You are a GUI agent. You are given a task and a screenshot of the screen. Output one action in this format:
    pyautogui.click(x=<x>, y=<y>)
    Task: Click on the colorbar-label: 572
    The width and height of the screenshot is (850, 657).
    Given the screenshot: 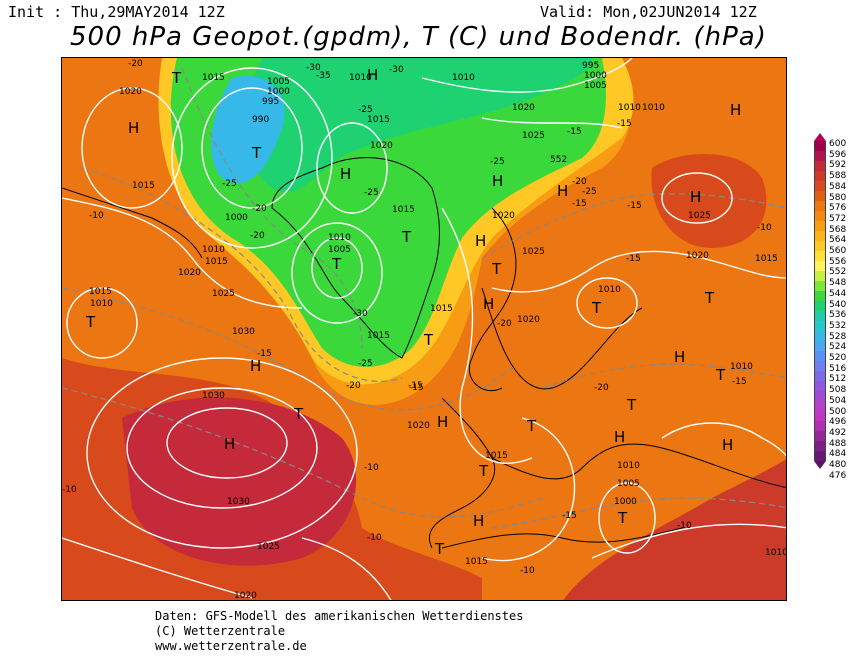 What is the action you would take?
    pyautogui.click(x=838, y=218)
    